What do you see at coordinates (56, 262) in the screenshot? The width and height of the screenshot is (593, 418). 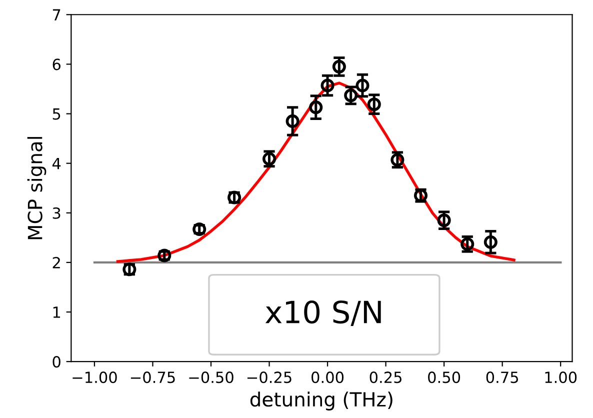 I see `y-tick-label: 2` at bounding box center [56, 262].